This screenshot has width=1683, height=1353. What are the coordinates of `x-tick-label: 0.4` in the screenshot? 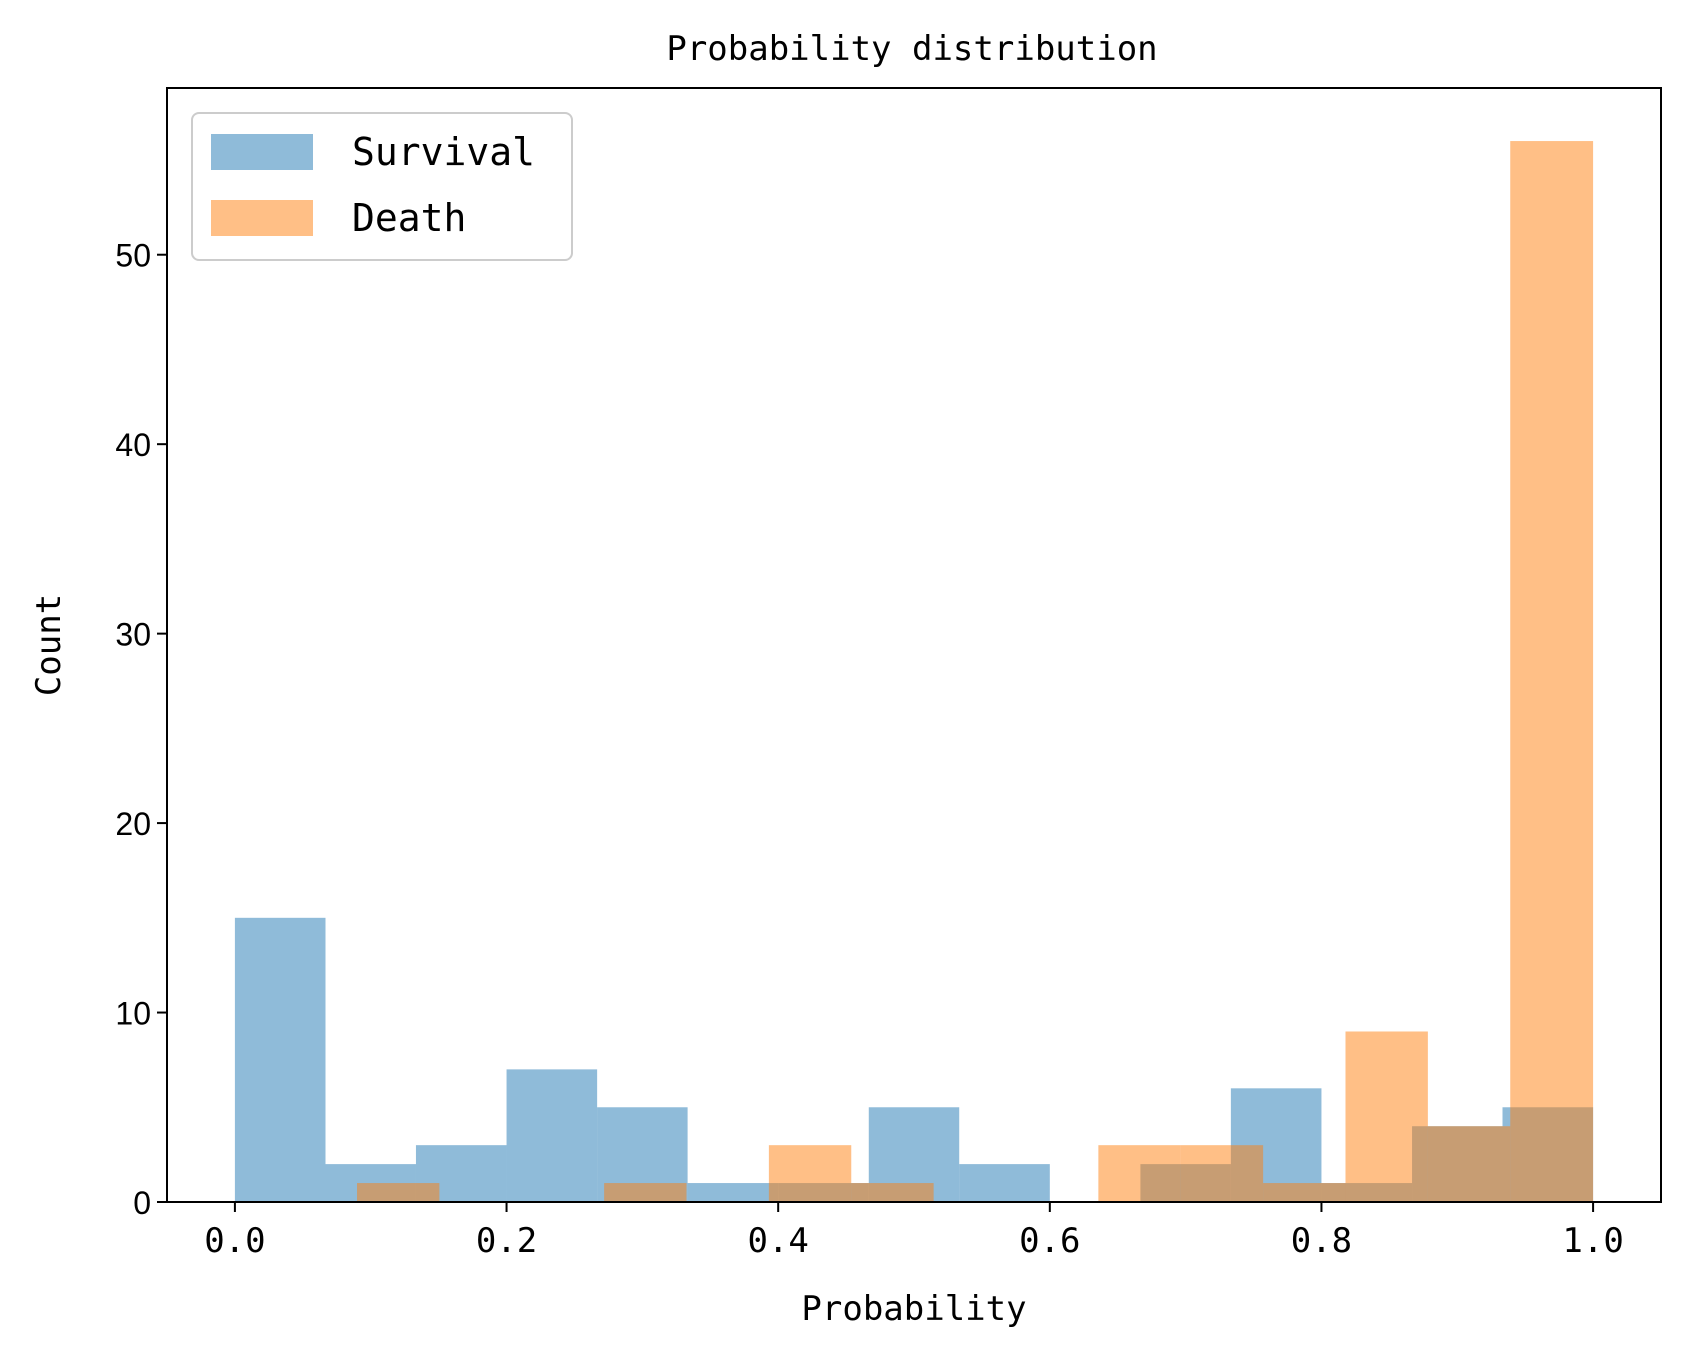 It's located at (777, 1241).